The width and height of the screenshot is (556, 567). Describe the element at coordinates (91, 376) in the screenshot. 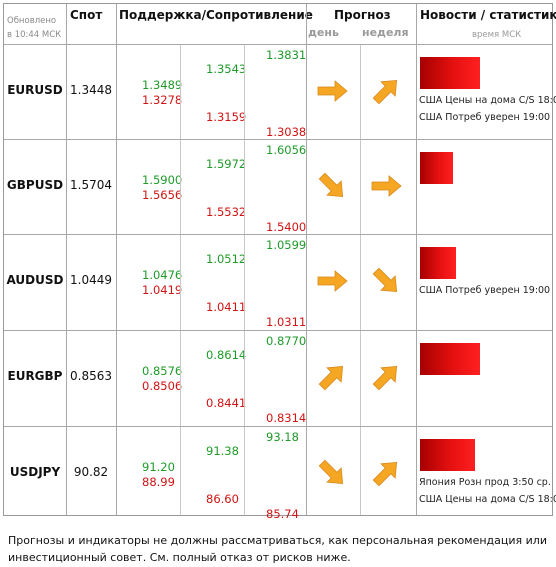

I see `spot-value: 0.8563` at that location.